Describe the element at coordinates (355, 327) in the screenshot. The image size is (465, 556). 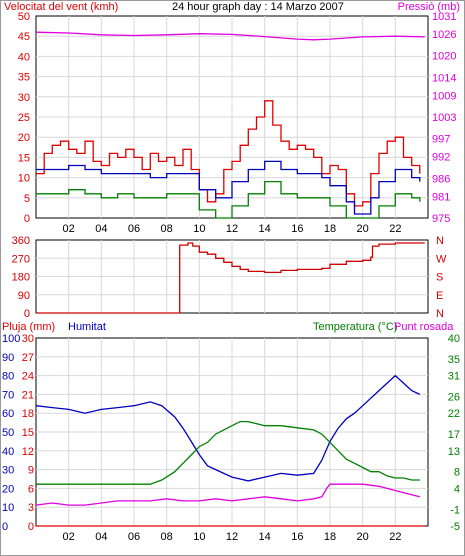
I see `temperature-axis-label: Temperatura (°C)` at that location.